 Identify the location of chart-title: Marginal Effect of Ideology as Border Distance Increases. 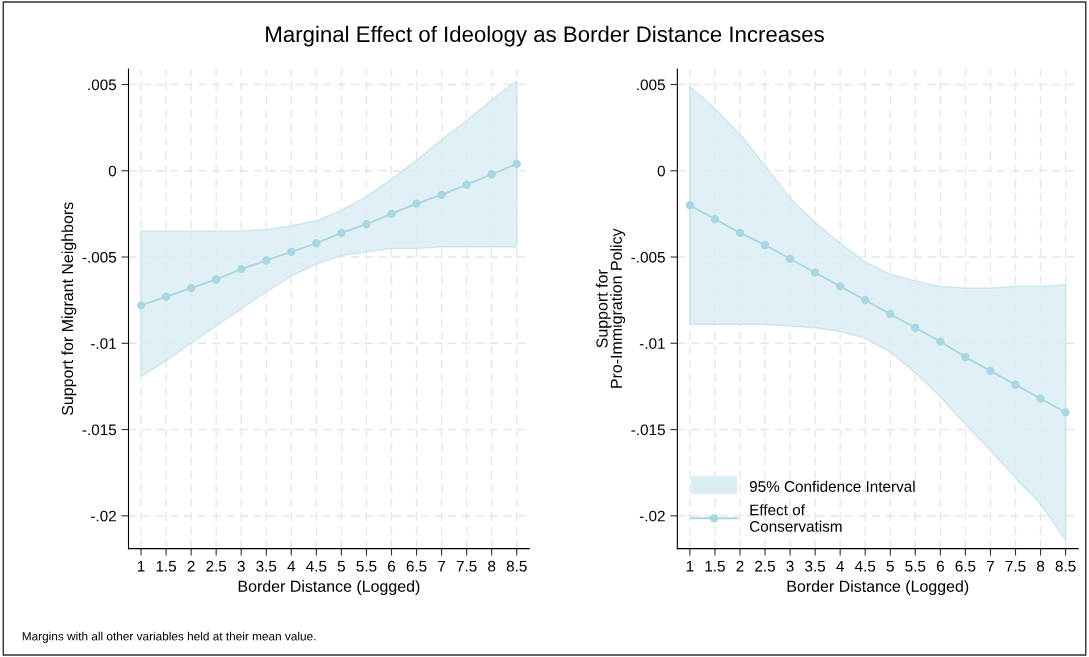
(545, 36).